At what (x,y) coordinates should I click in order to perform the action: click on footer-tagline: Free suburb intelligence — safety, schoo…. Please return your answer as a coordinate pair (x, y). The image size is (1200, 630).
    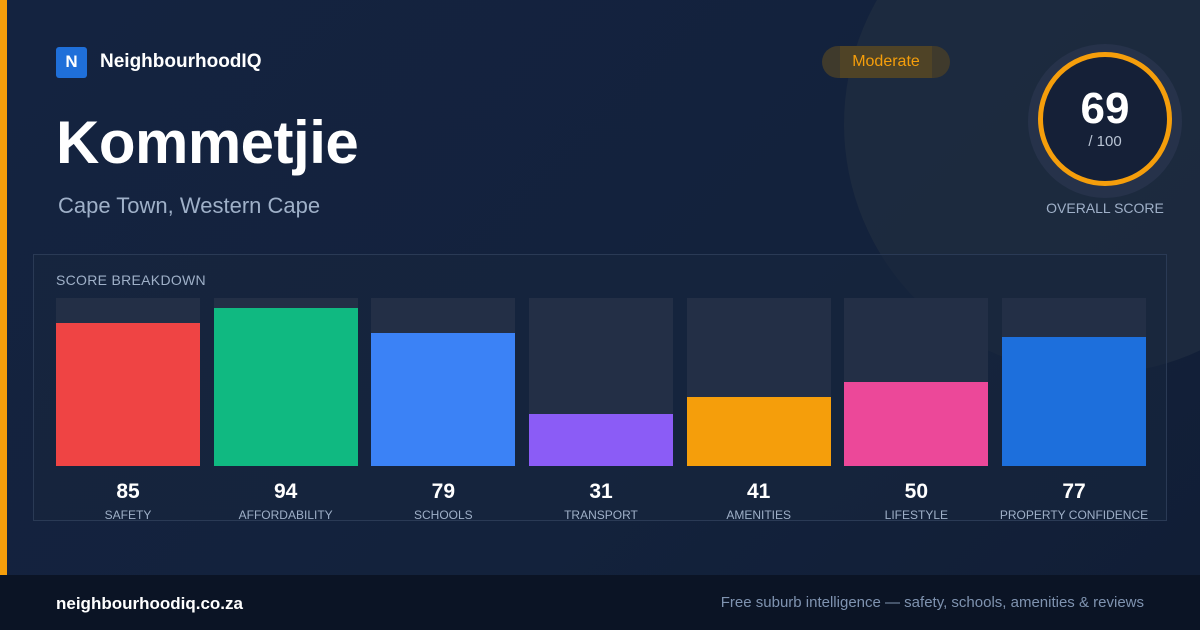
    Looking at the image, I should click on (932, 602).